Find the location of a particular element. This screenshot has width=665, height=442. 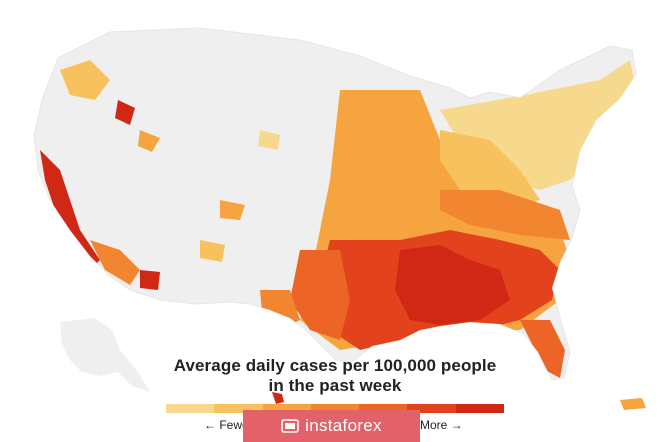

watermark-brand: instaforex is located at coordinates (343, 425).